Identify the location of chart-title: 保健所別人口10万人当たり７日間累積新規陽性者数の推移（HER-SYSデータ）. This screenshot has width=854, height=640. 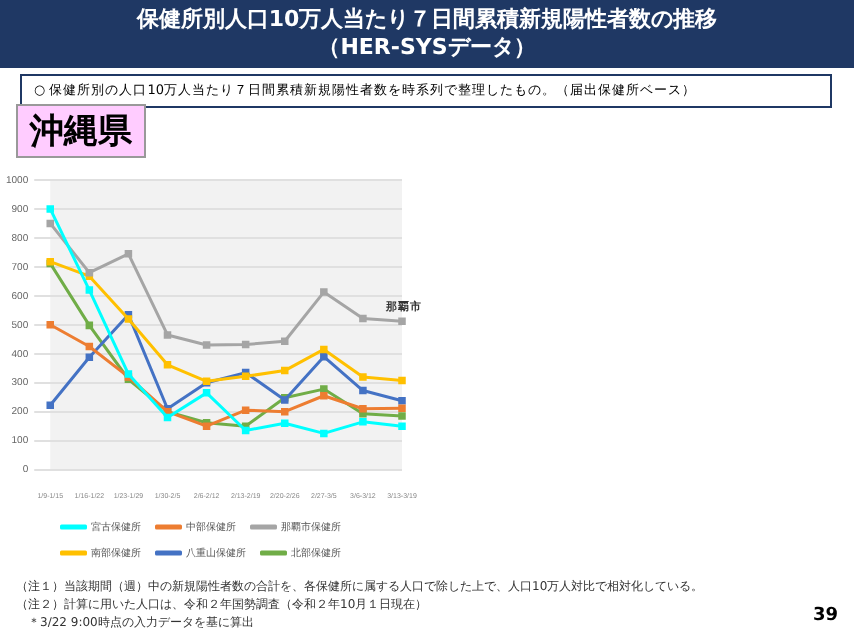
(427, 34).